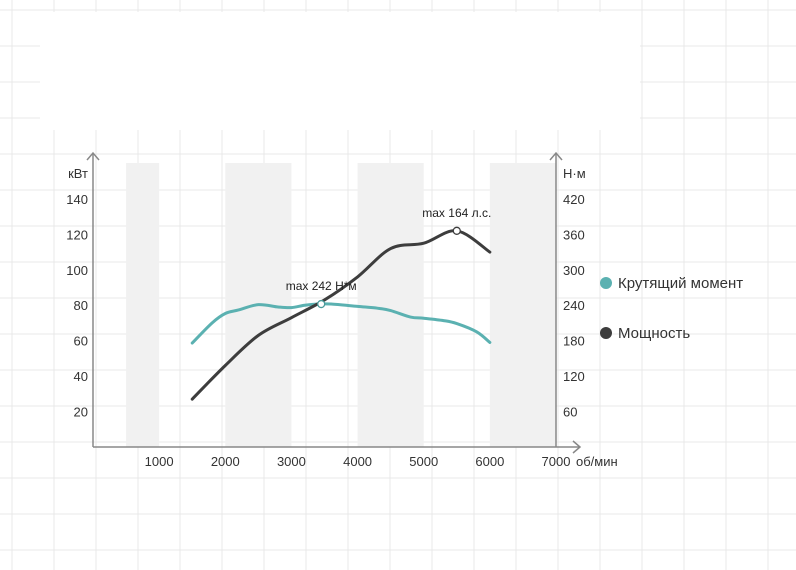 This screenshot has height=570, width=796. What do you see at coordinates (574, 305) in the screenshot?
I see `right-y-tick-label: 240` at bounding box center [574, 305].